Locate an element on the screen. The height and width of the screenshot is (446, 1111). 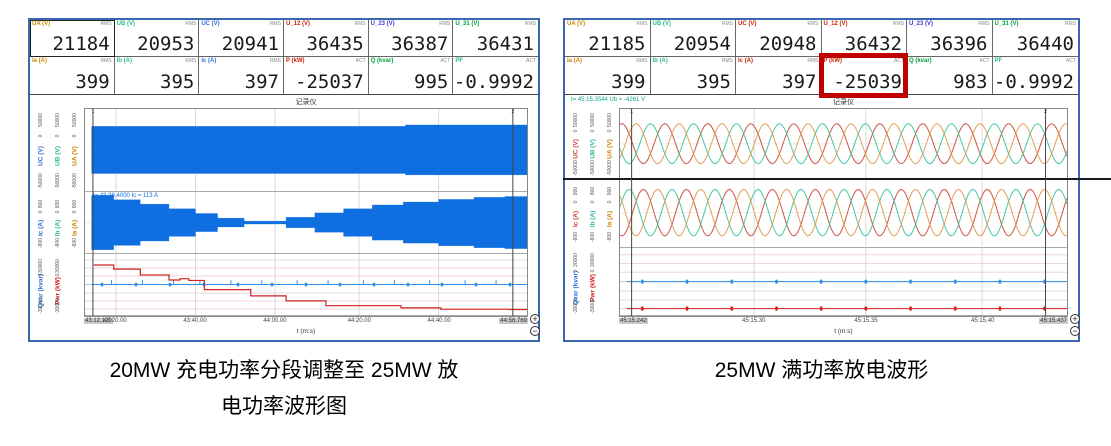
axis-channel-label: UB (V) is located at coordinates (592, 149).